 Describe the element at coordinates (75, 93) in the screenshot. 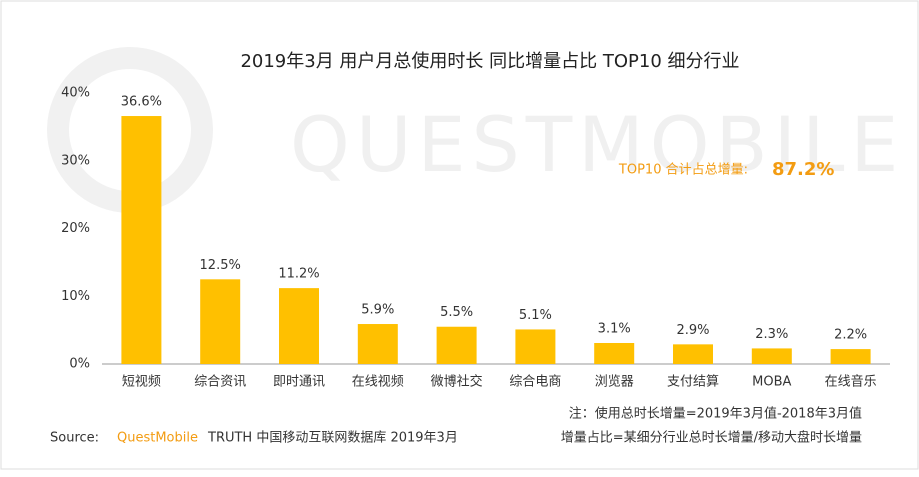

I see `y-tick-label: 40%` at that location.